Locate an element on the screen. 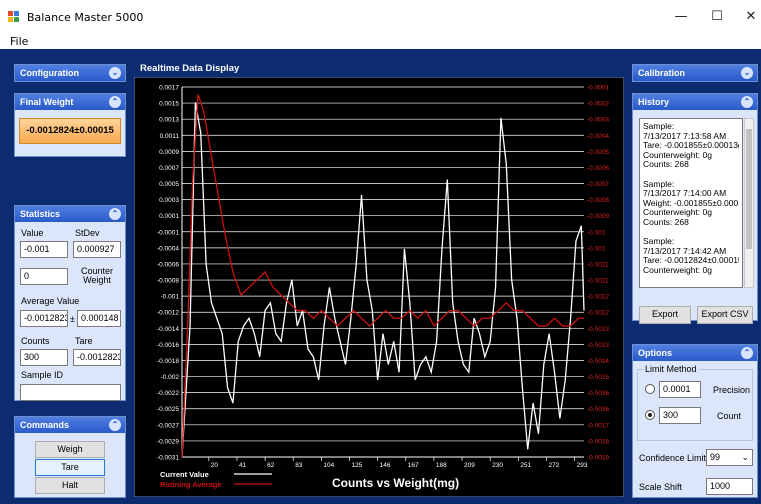  y-tick-label-right: -0.0014 is located at coordinates (598, 361).